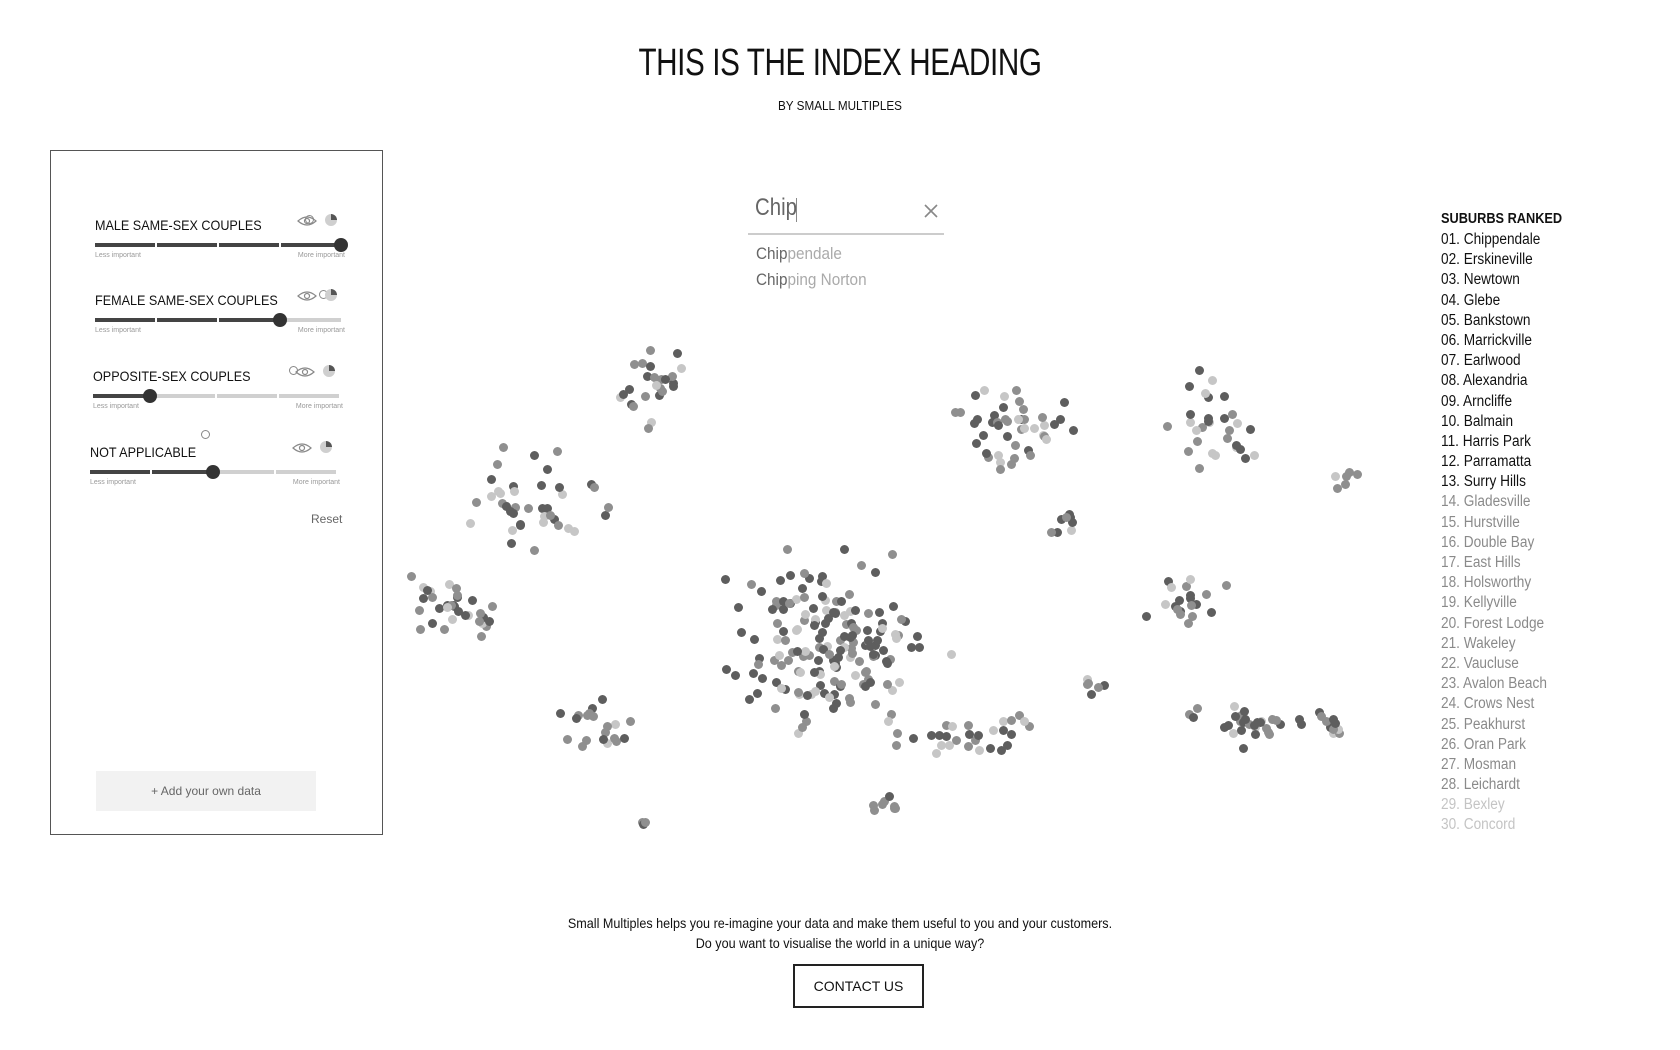  I want to click on ranked-suburb-item: 17. East Hills, so click(1481, 562).